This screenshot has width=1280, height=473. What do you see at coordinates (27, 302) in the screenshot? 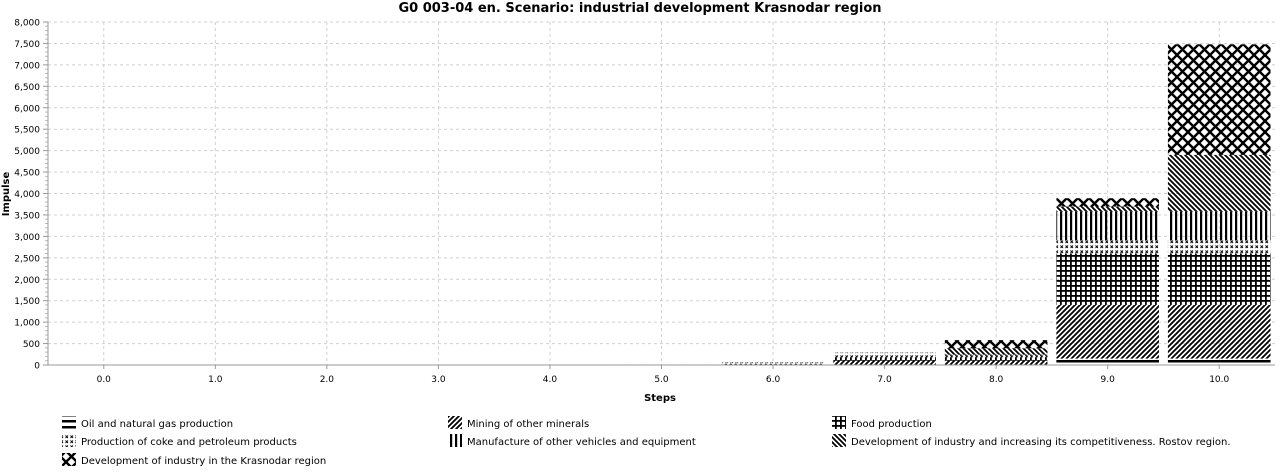
I see `y-tick-label: 1,500` at bounding box center [27, 302].